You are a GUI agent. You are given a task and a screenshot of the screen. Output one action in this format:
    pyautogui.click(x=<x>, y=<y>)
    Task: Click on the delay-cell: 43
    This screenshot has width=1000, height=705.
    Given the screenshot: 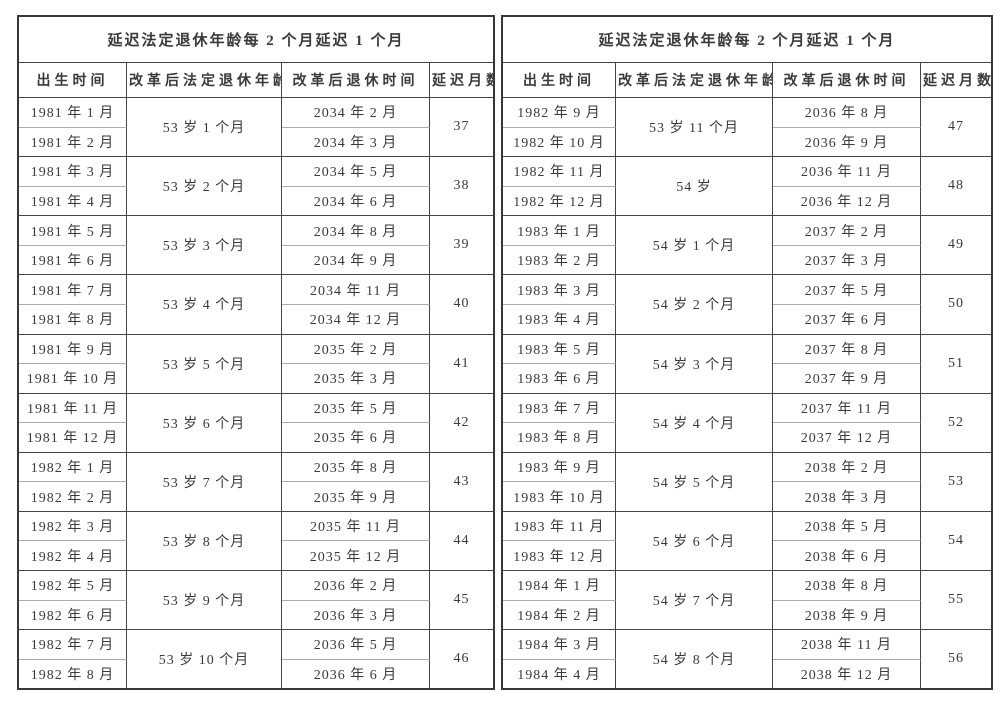 What is the action you would take?
    pyautogui.click(x=462, y=482)
    